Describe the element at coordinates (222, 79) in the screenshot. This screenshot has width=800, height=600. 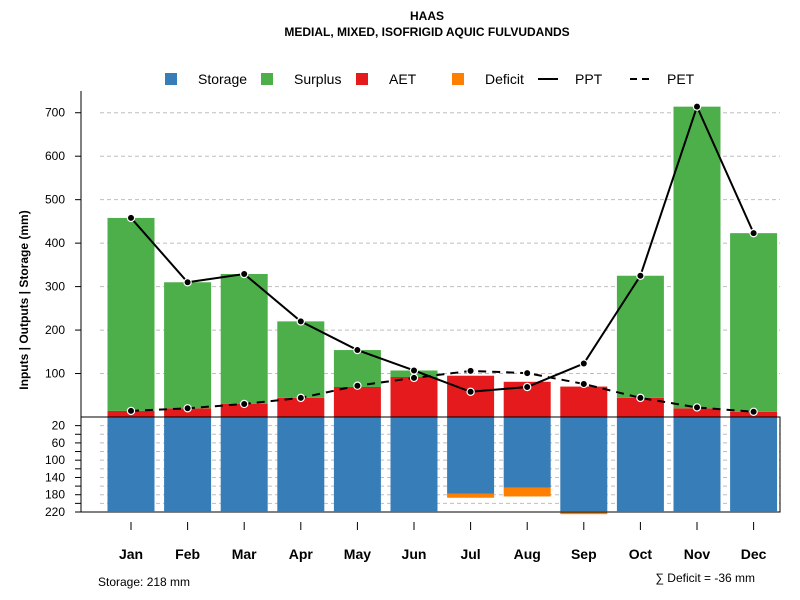
I see `legend-label-storage: Storage` at that location.